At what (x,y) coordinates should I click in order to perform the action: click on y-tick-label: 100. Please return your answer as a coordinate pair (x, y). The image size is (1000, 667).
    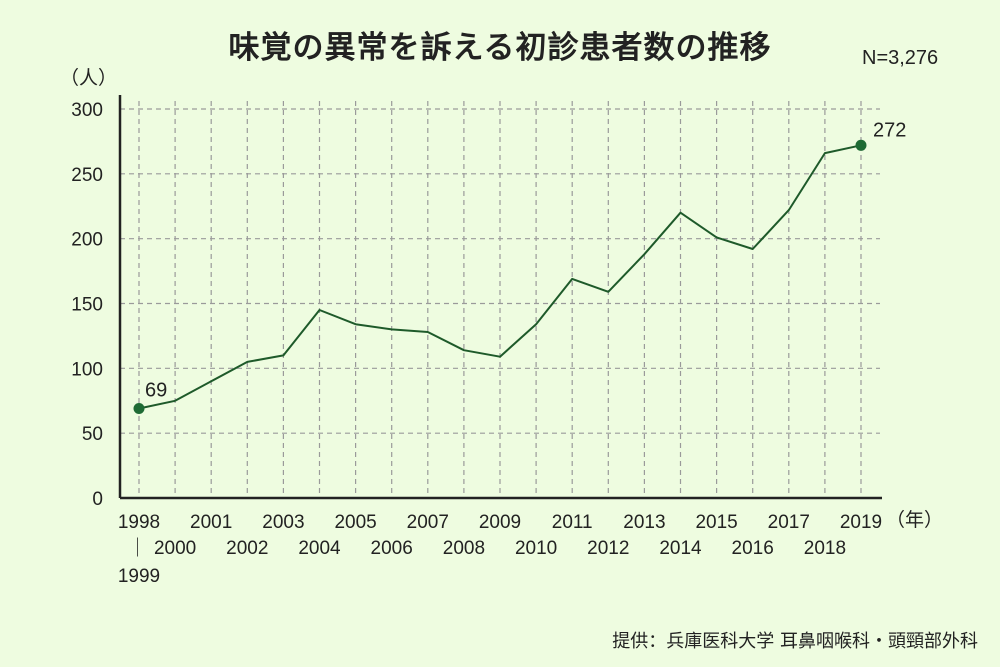
    Looking at the image, I should click on (87, 369).